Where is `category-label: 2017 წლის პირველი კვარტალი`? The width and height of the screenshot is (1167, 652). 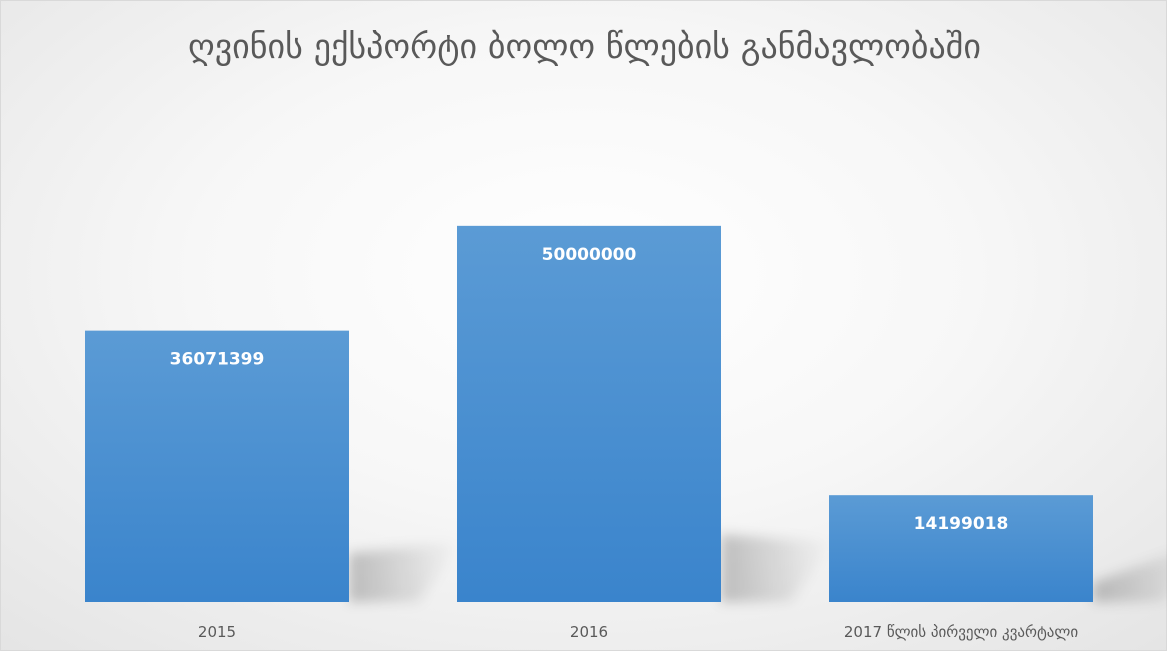 category-label: 2017 წლის პირველი კვარტალი is located at coordinates (961, 632).